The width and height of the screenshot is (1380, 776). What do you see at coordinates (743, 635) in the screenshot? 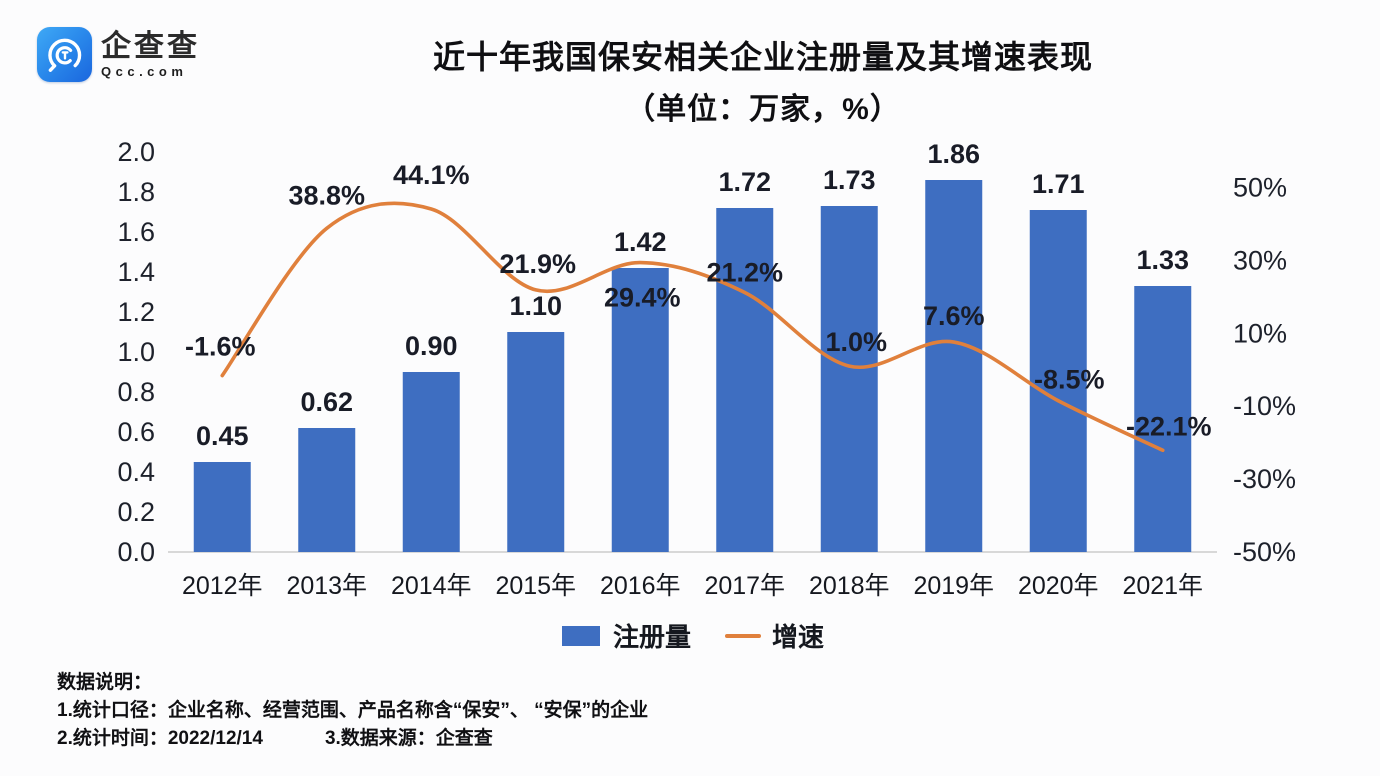
I see `legend-line-swatch` at bounding box center [743, 635].